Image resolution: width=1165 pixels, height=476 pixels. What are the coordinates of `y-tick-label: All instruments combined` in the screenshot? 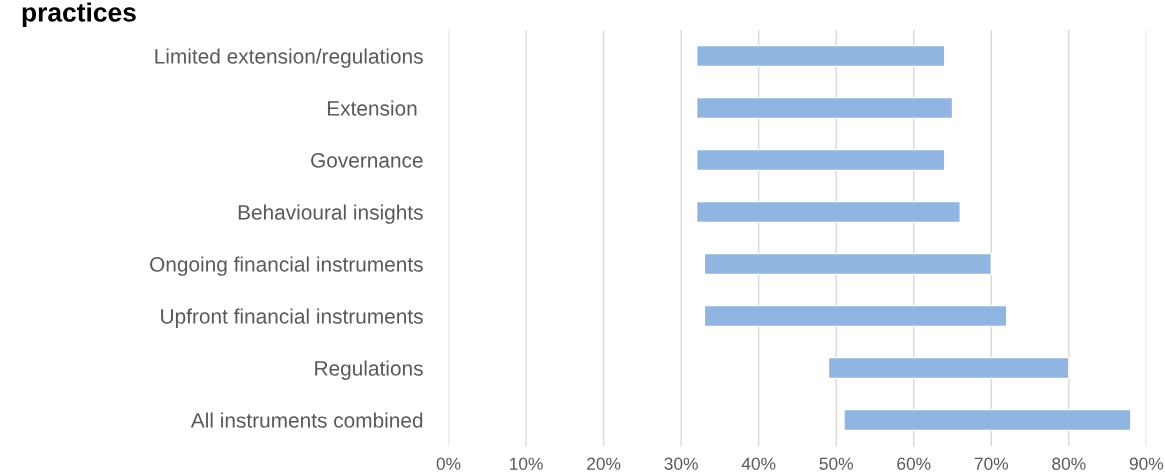 It's located at (306, 420).